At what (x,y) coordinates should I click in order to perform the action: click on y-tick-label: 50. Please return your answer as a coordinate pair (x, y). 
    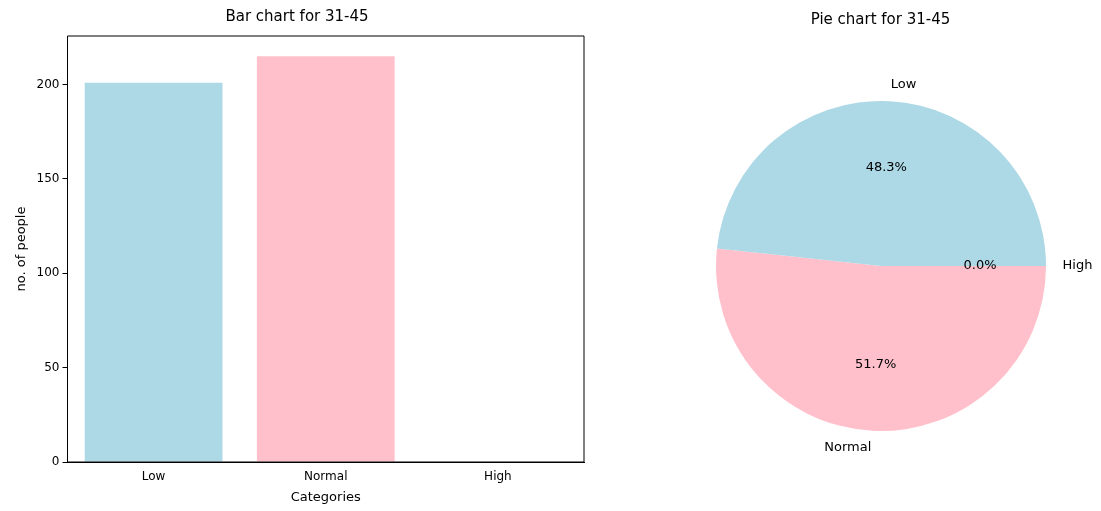
    Looking at the image, I should click on (52, 366).